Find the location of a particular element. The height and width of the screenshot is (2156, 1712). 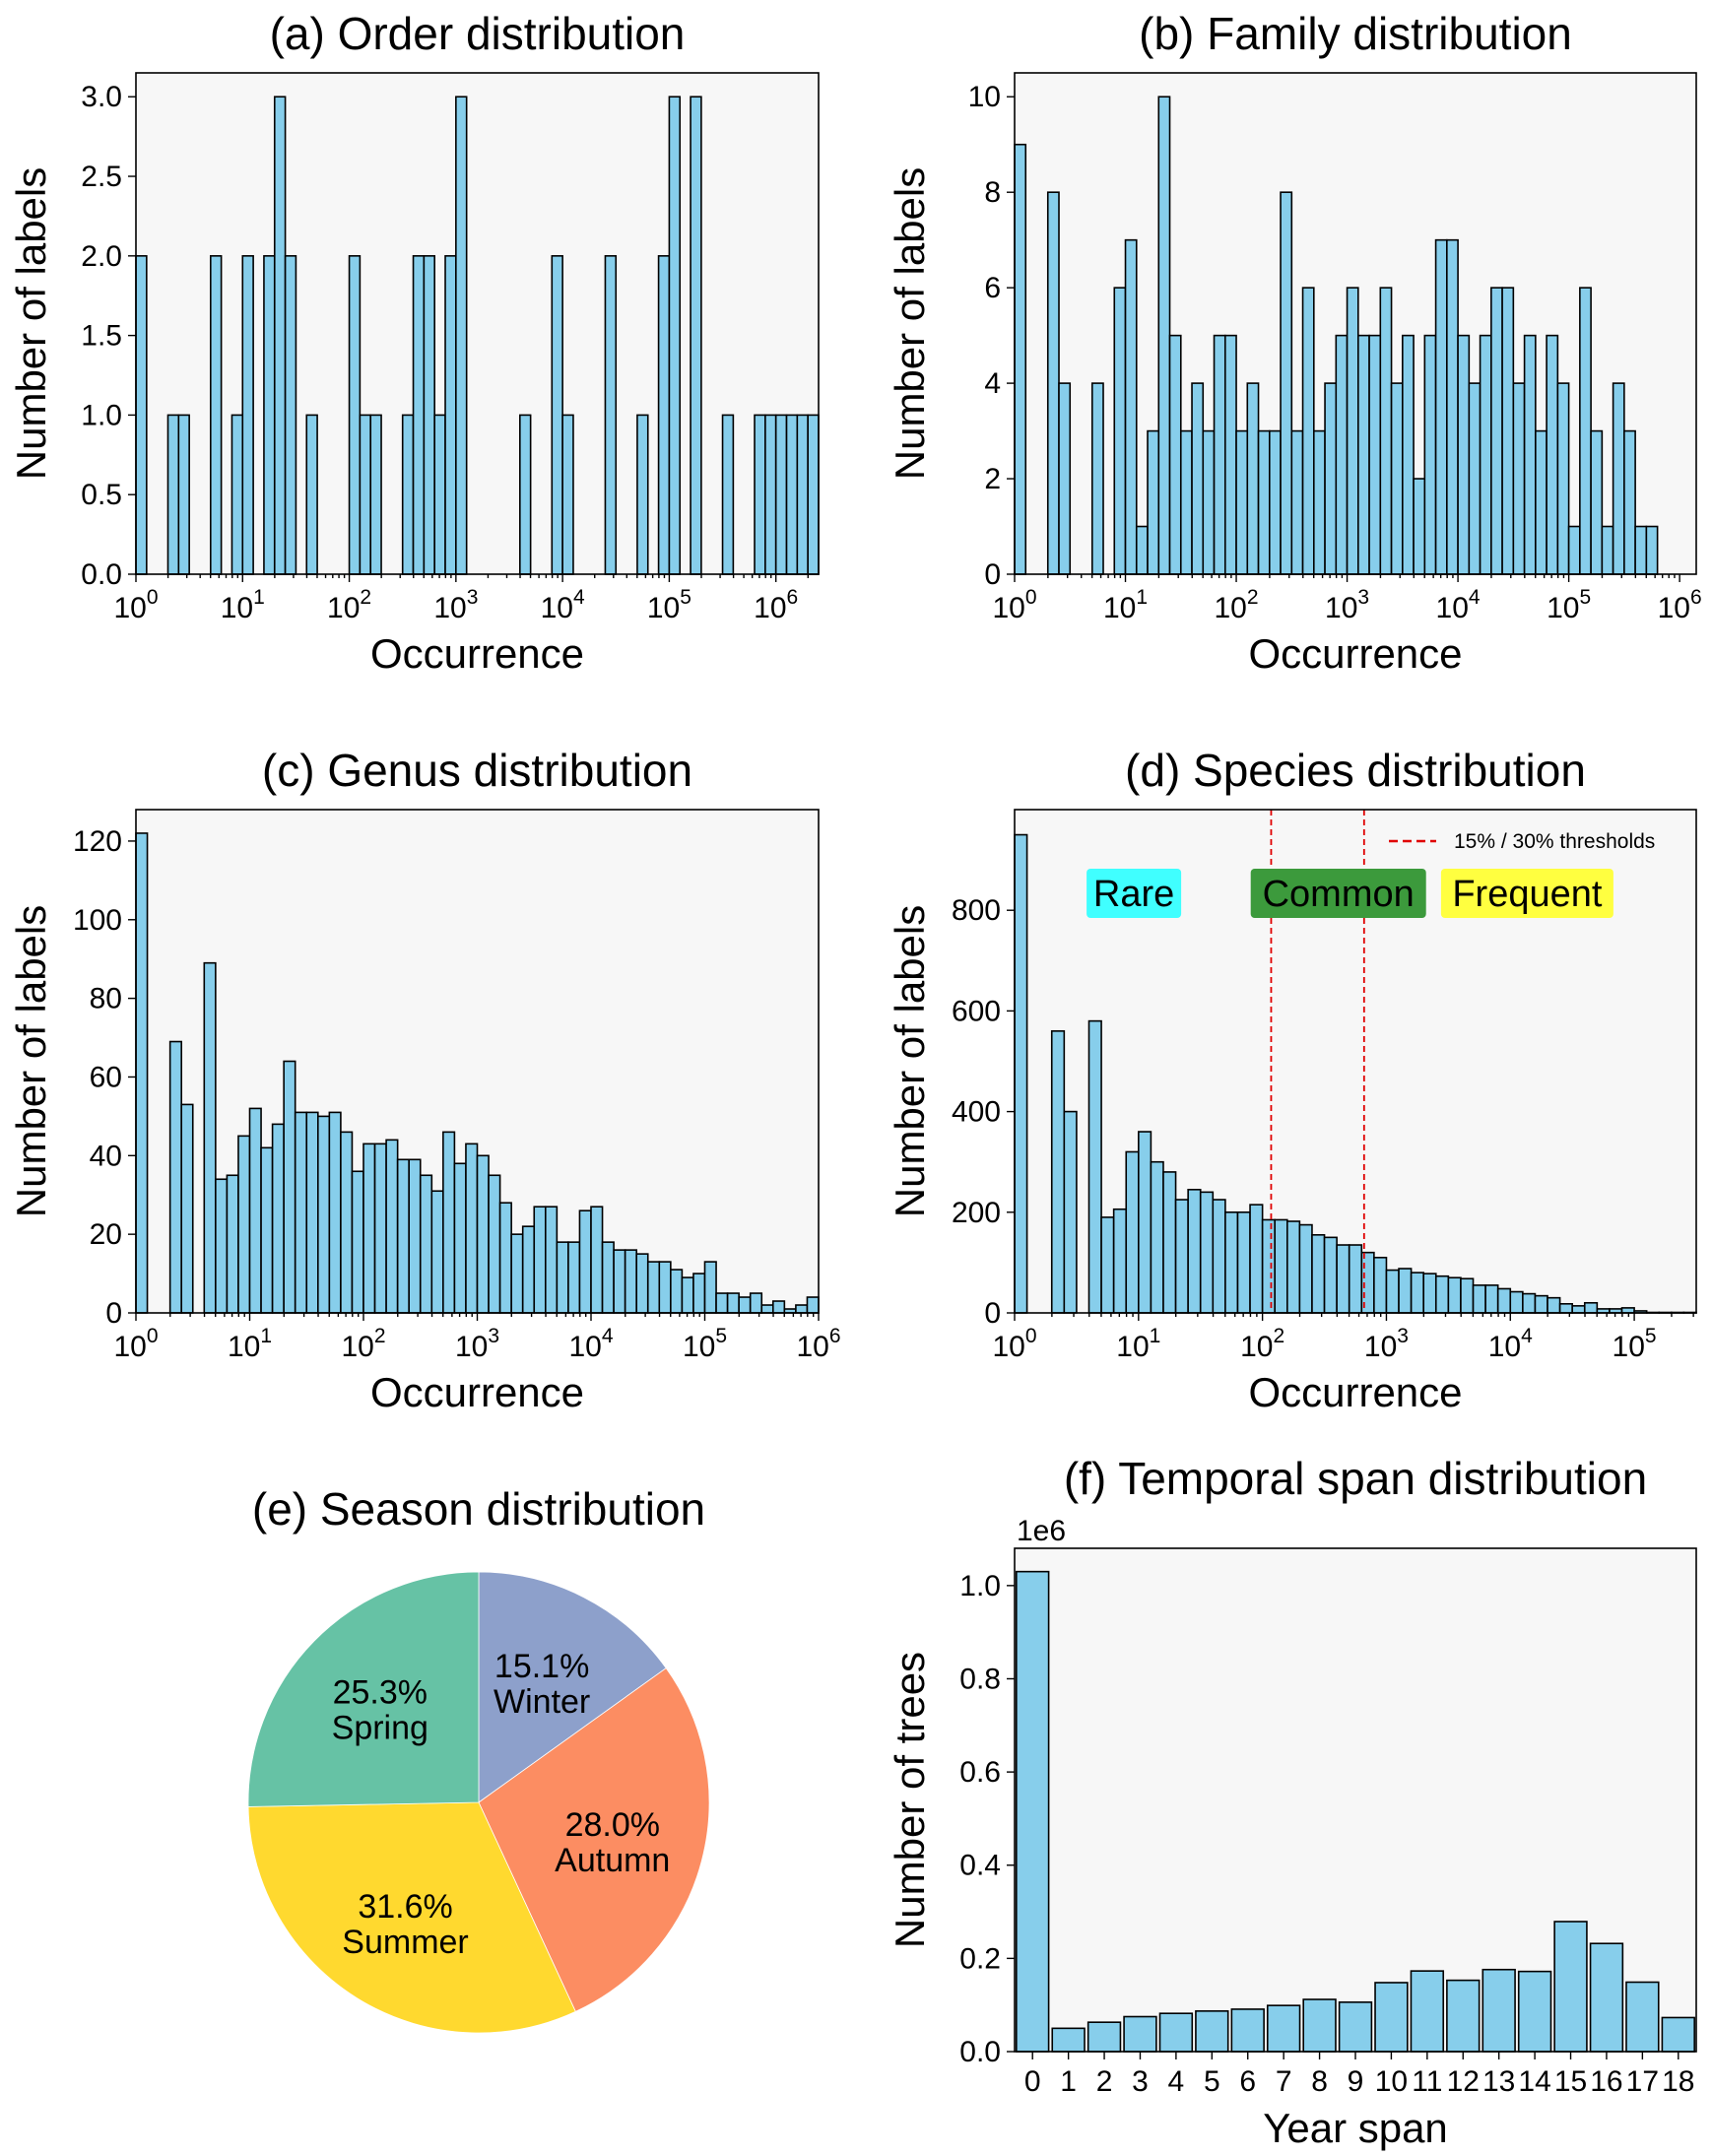

xtick-label-f-5: 5 is located at coordinates (1212, 2082).